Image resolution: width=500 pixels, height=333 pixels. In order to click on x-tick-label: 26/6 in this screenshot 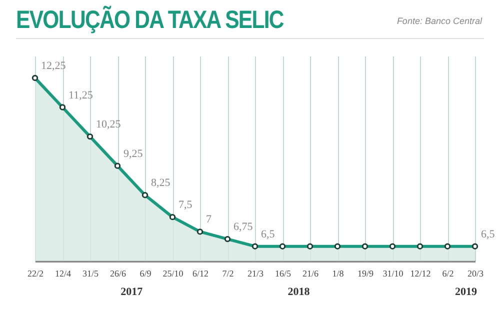, I will do `click(118, 273)`.